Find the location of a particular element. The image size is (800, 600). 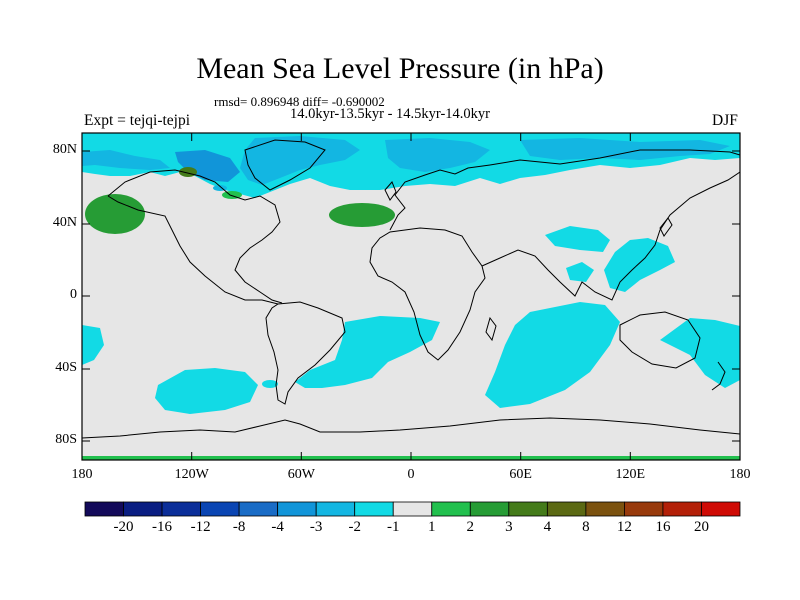

anomaly-canada-core is located at coordinates (207, 166).